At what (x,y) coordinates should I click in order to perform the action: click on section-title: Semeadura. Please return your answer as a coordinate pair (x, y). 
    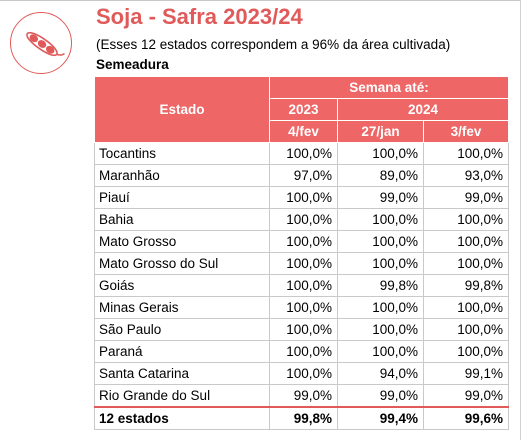
    Looking at the image, I should click on (132, 64).